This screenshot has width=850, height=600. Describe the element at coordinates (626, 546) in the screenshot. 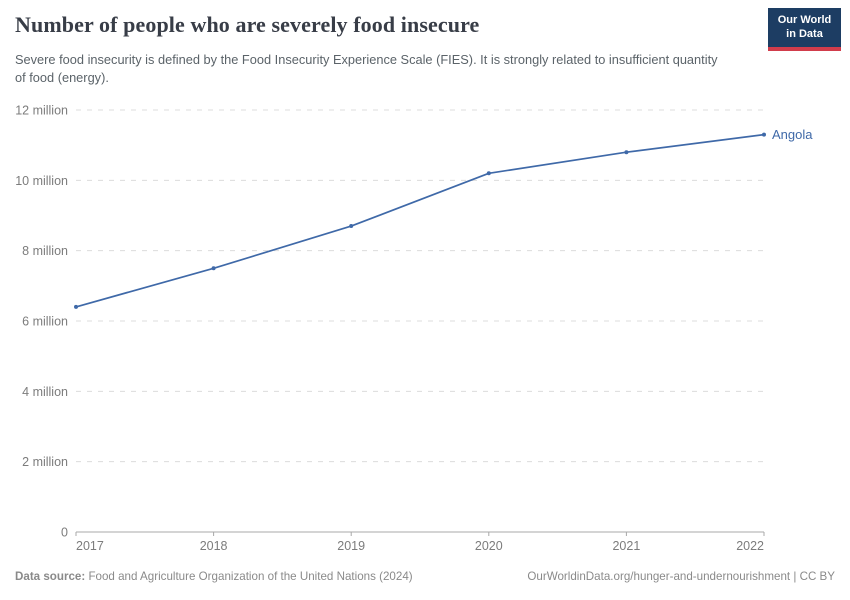

I see `x-axis-tick-label: 2021` at that location.